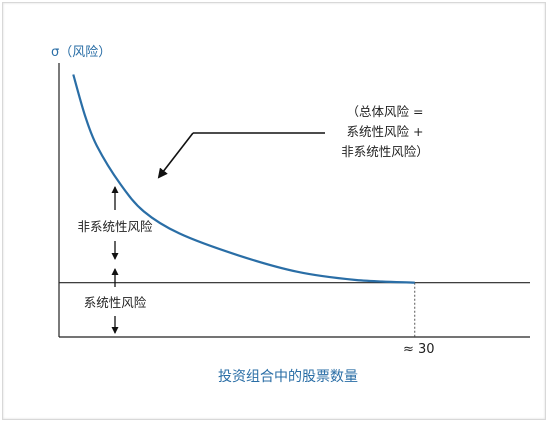 The width and height of the screenshot is (548, 424). Describe the element at coordinates (385, 131) in the screenshot. I see `annotation-line-2: 系统性风险 +` at that location.